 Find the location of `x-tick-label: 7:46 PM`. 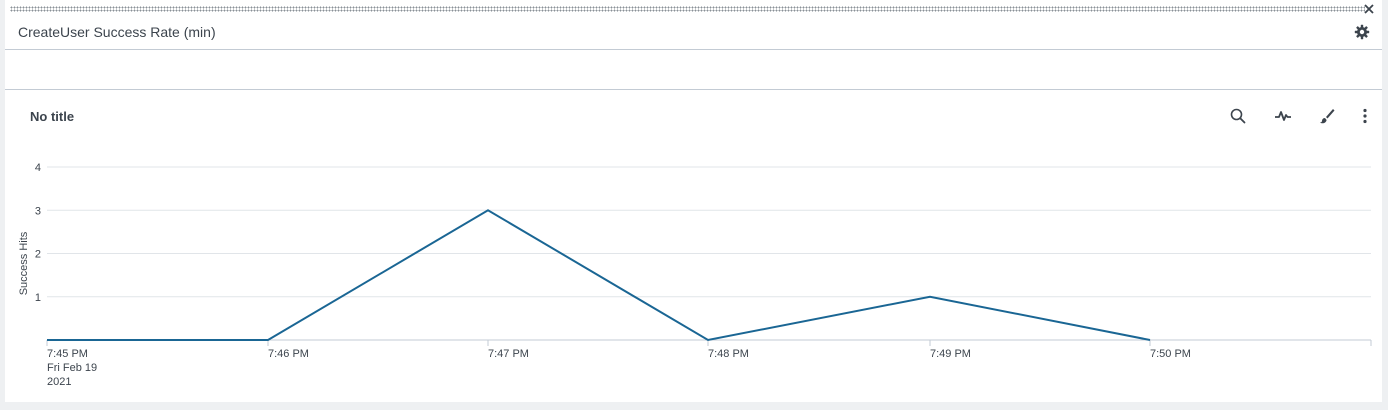

x-tick-label: 7:46 PM is located at coordinates (288, 354).